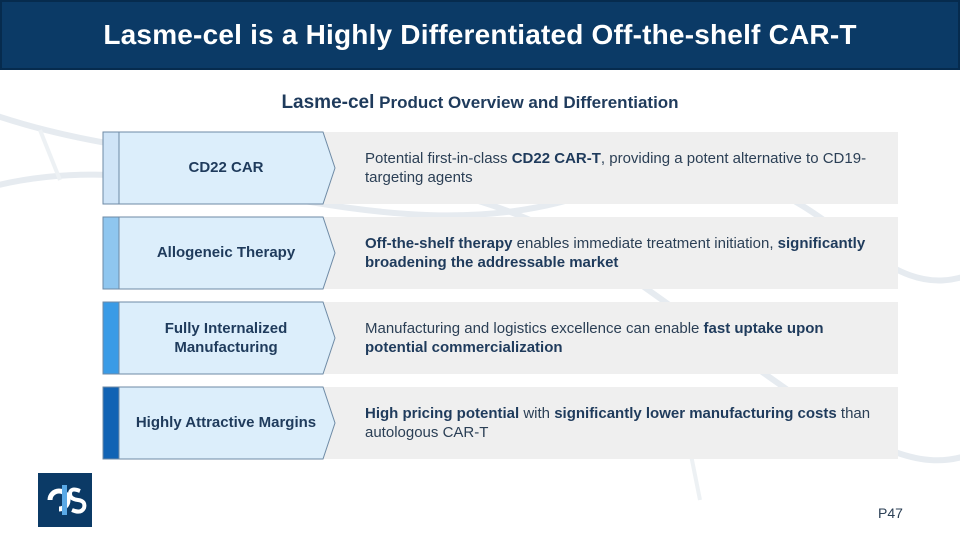 The image size is (960, 540). Describe the element at coordinates (438, 158) in the screenshot. I see `description-text: Potential first-in-class` at that location.